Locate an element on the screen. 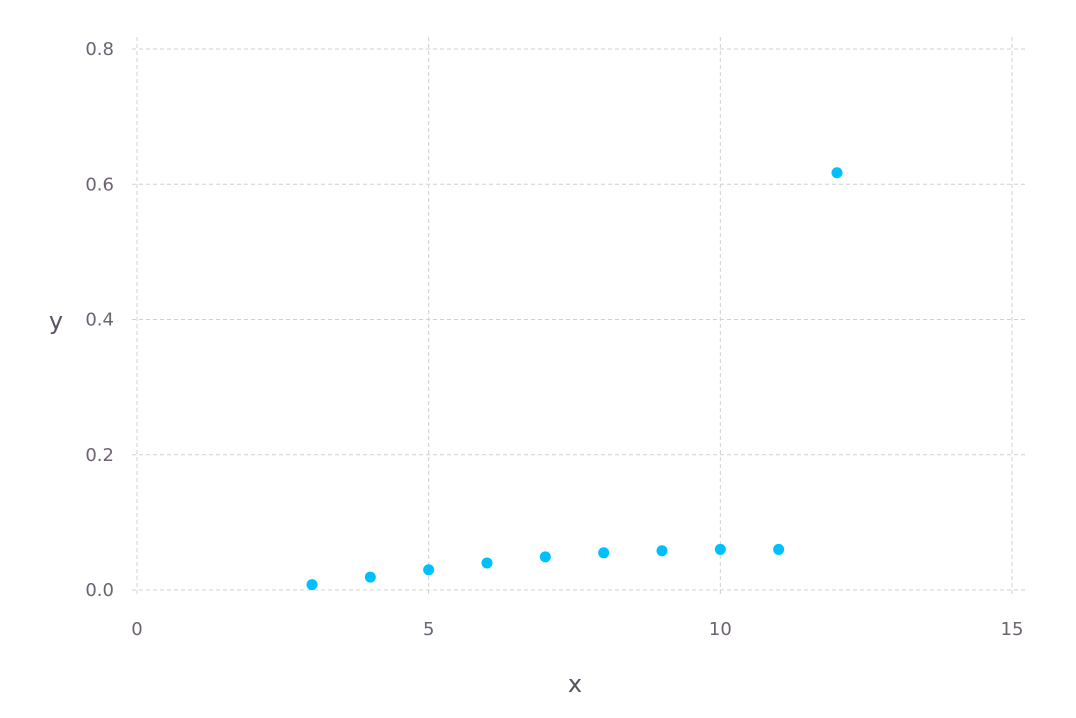  x-tick-labels: 0 5 10 15 is located at coordinates (577, 629).